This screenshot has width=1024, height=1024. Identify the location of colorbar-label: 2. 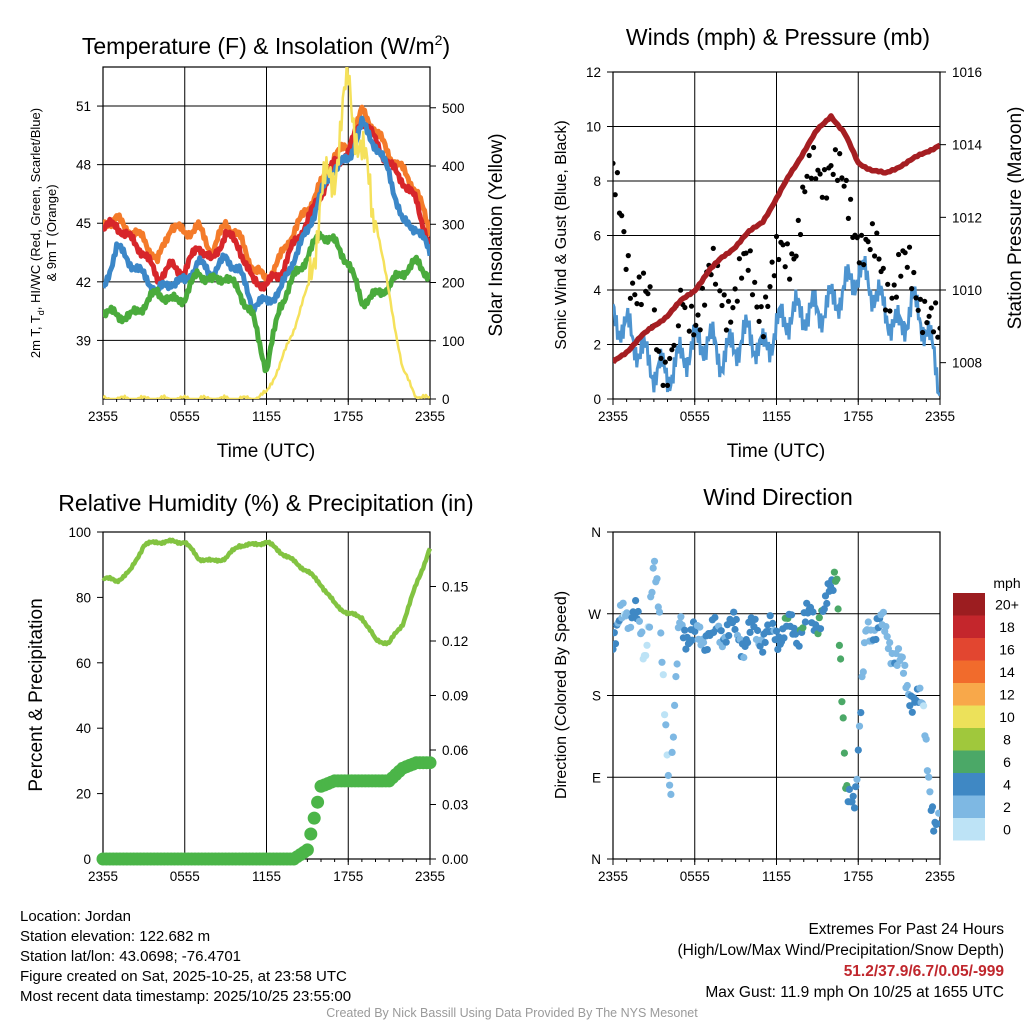
(1007, 807).